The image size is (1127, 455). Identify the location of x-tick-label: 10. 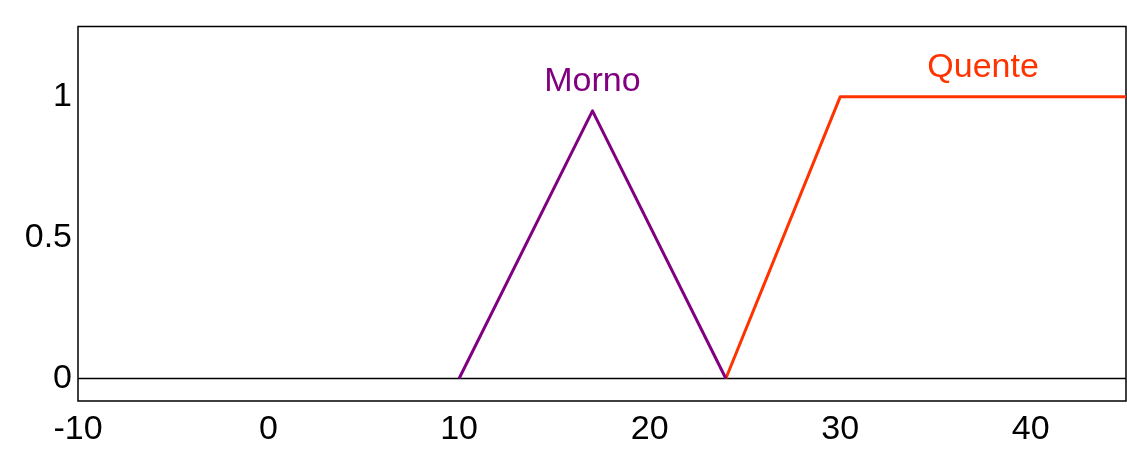
(459, 426).